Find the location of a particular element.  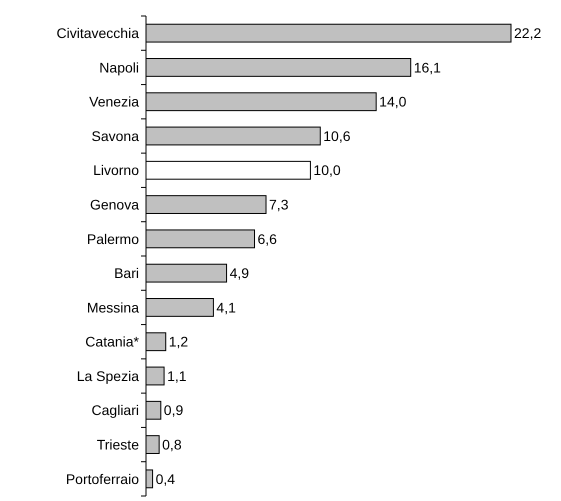

y-tick-label: La Spezia is located at coordinates (108, 376).